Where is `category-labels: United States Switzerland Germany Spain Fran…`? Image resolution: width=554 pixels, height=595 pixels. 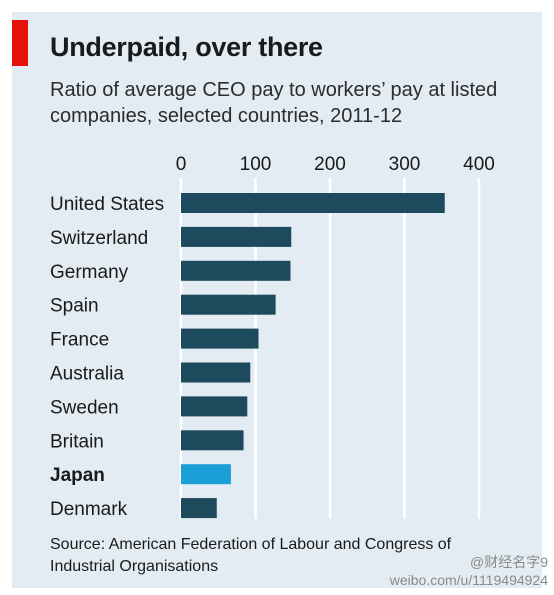 category-labels: United States Switzerland Germany Spain Fran… is located at coordinates (107, 357).